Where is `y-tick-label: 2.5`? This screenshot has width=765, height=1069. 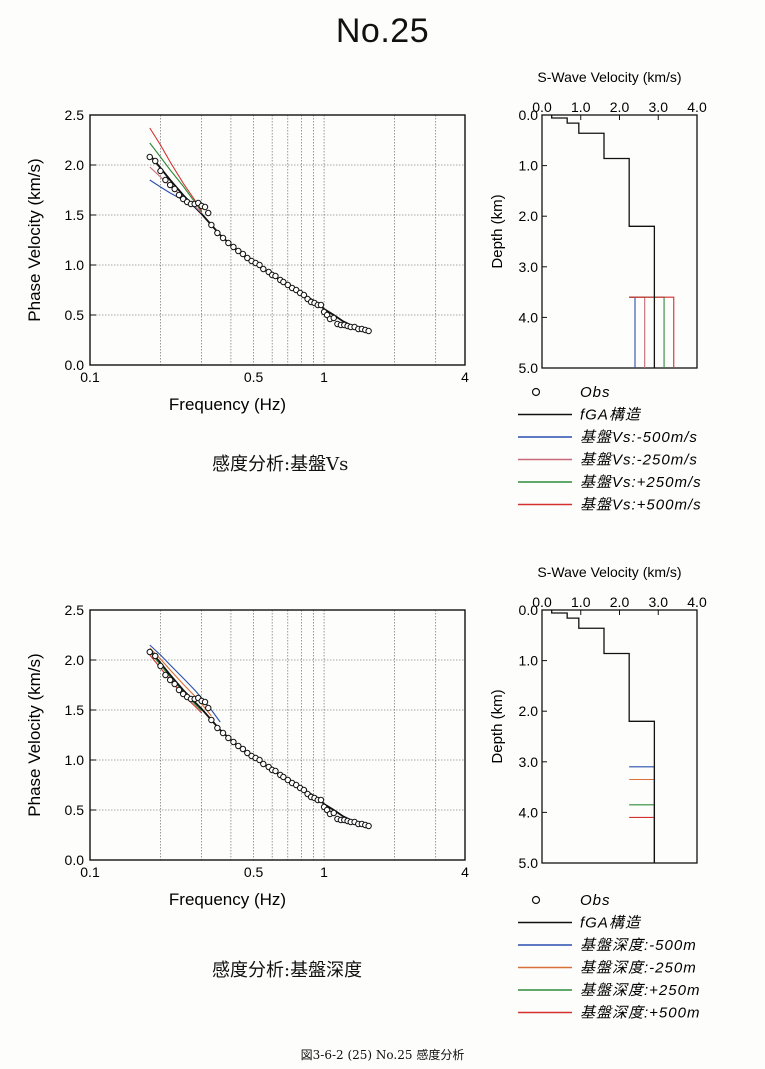
y-tick-label: 2.5 is located at coordinates (75, 610).